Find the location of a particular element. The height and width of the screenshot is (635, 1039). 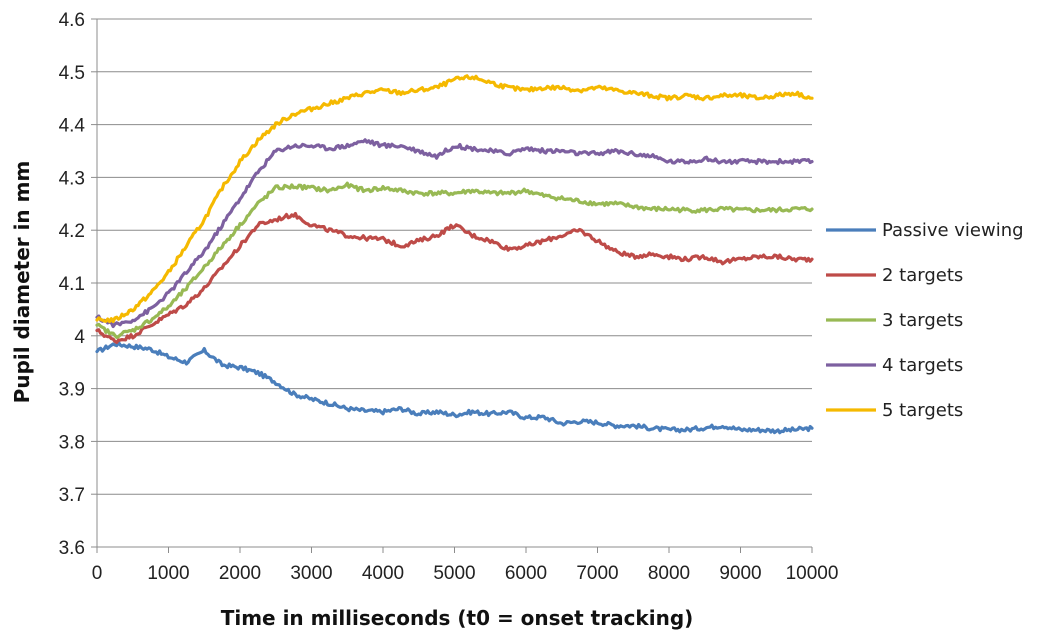

legend-item: Passive viewing is located at coordinates (925, 230).